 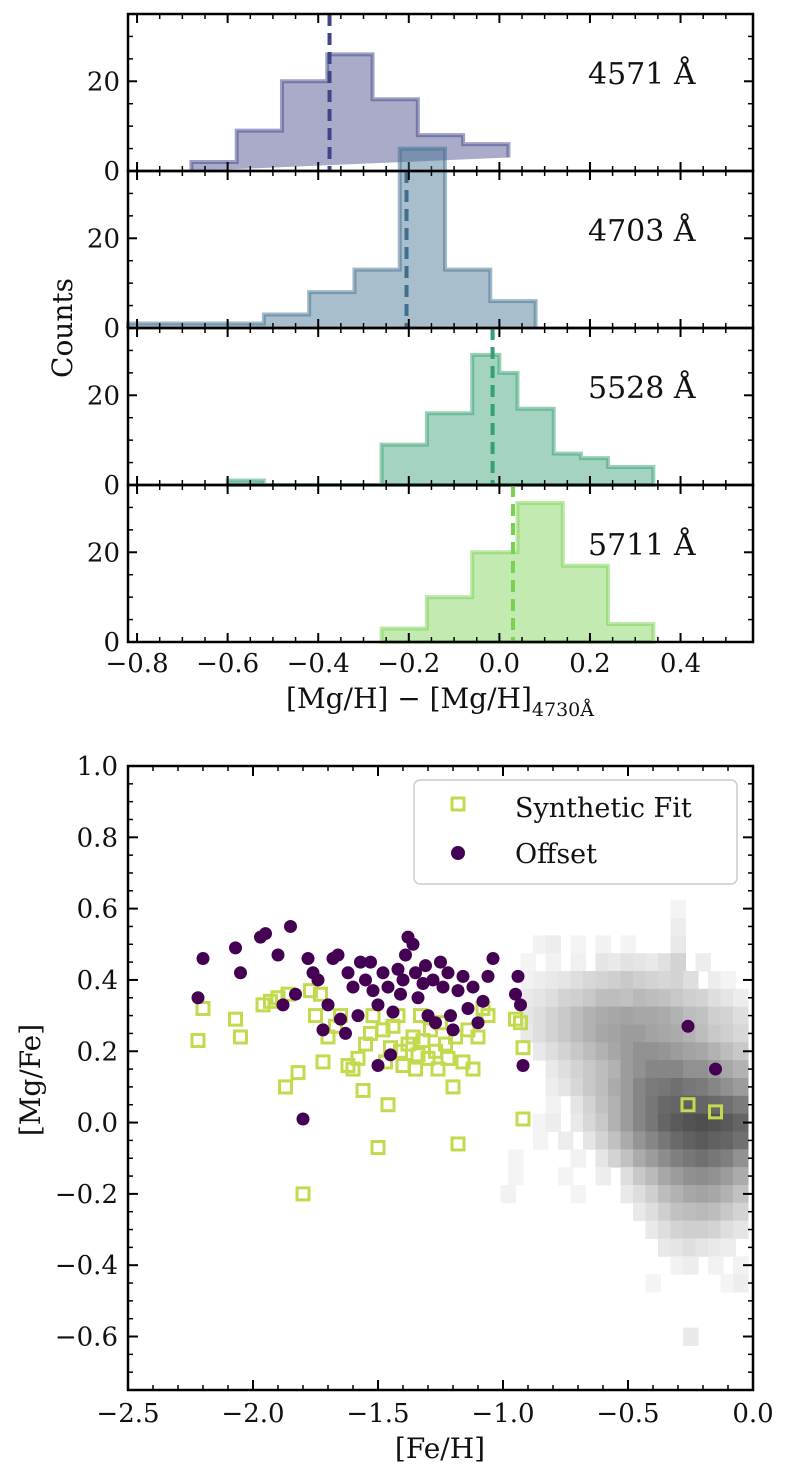 What do you see at coordinates (111, 329) in the screenshot?
I see `hist-ytick-label: 0` at bounding box center [111, 329].